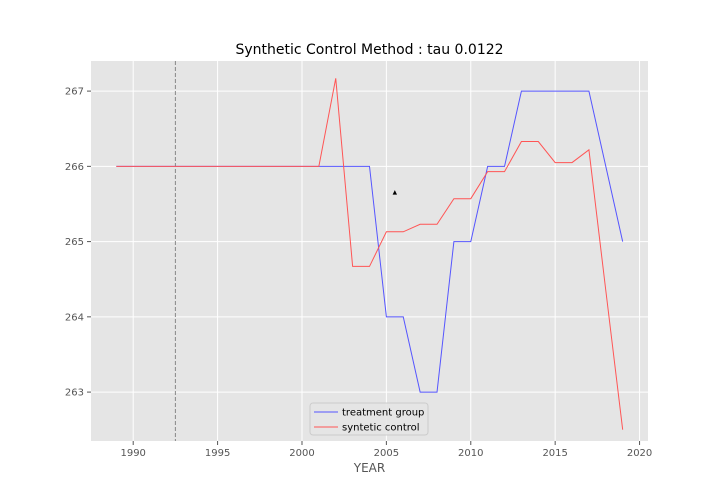 Image resolution: width=720 pixels, height=504 pixels. Describe the element at coordinates (74, 167) in the screenshot. I see `y-tick-label: 266` at that location.